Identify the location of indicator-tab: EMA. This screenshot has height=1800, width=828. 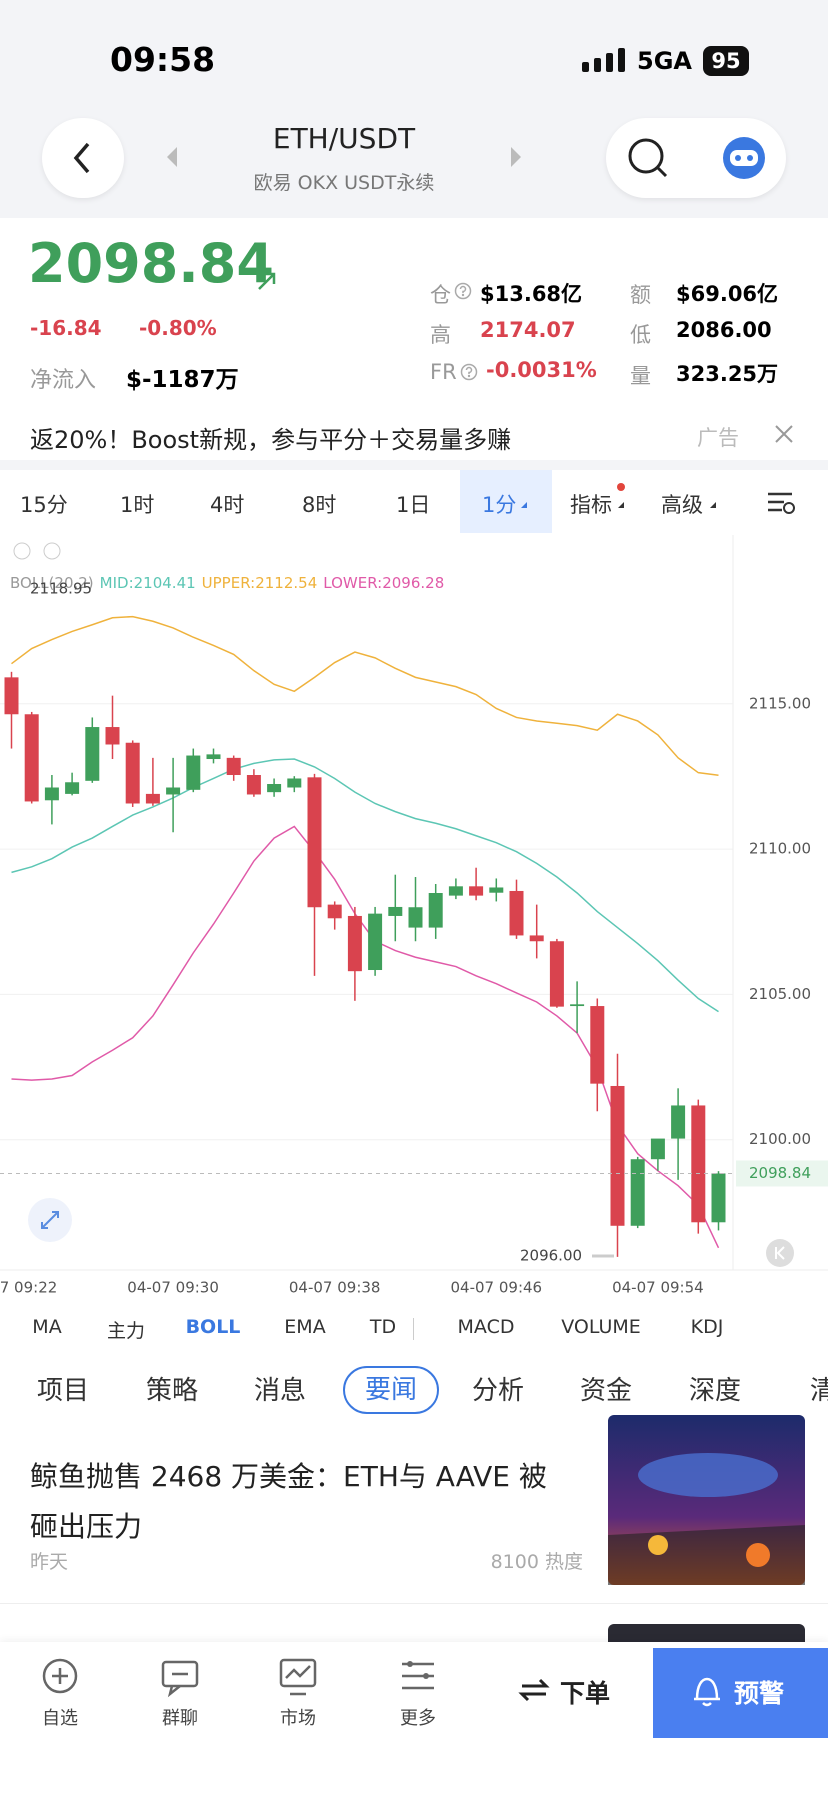
(305, 1327).